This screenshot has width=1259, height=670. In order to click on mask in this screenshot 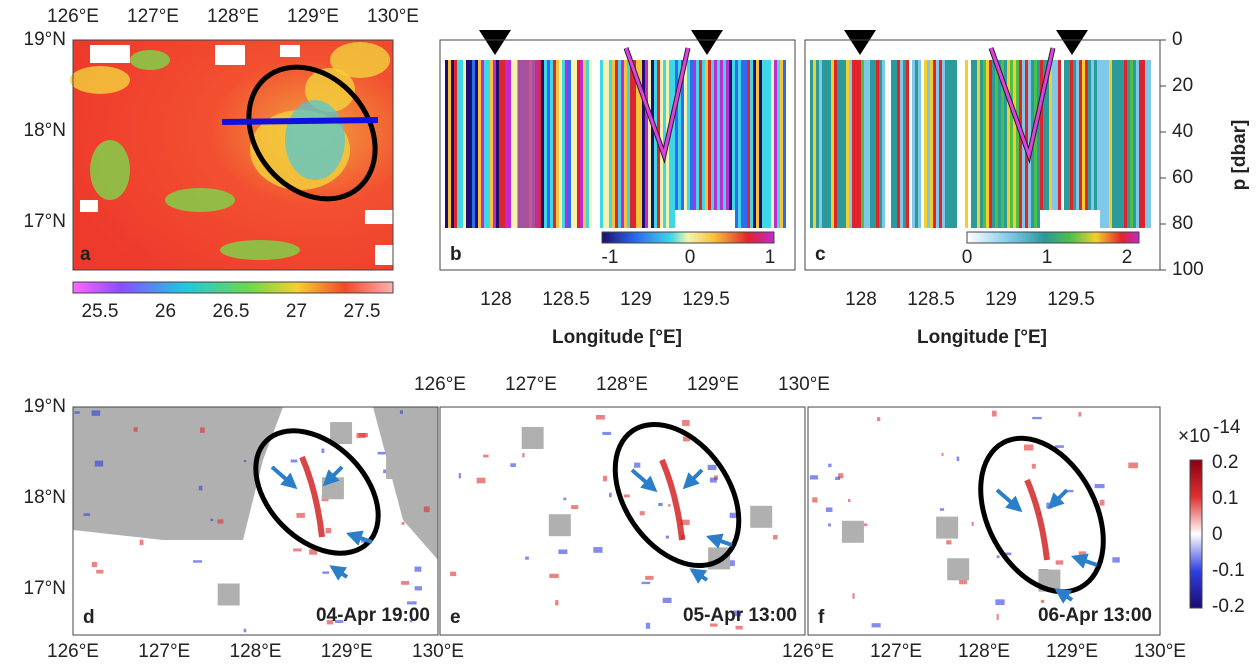, I will do `click(705, 220)`.